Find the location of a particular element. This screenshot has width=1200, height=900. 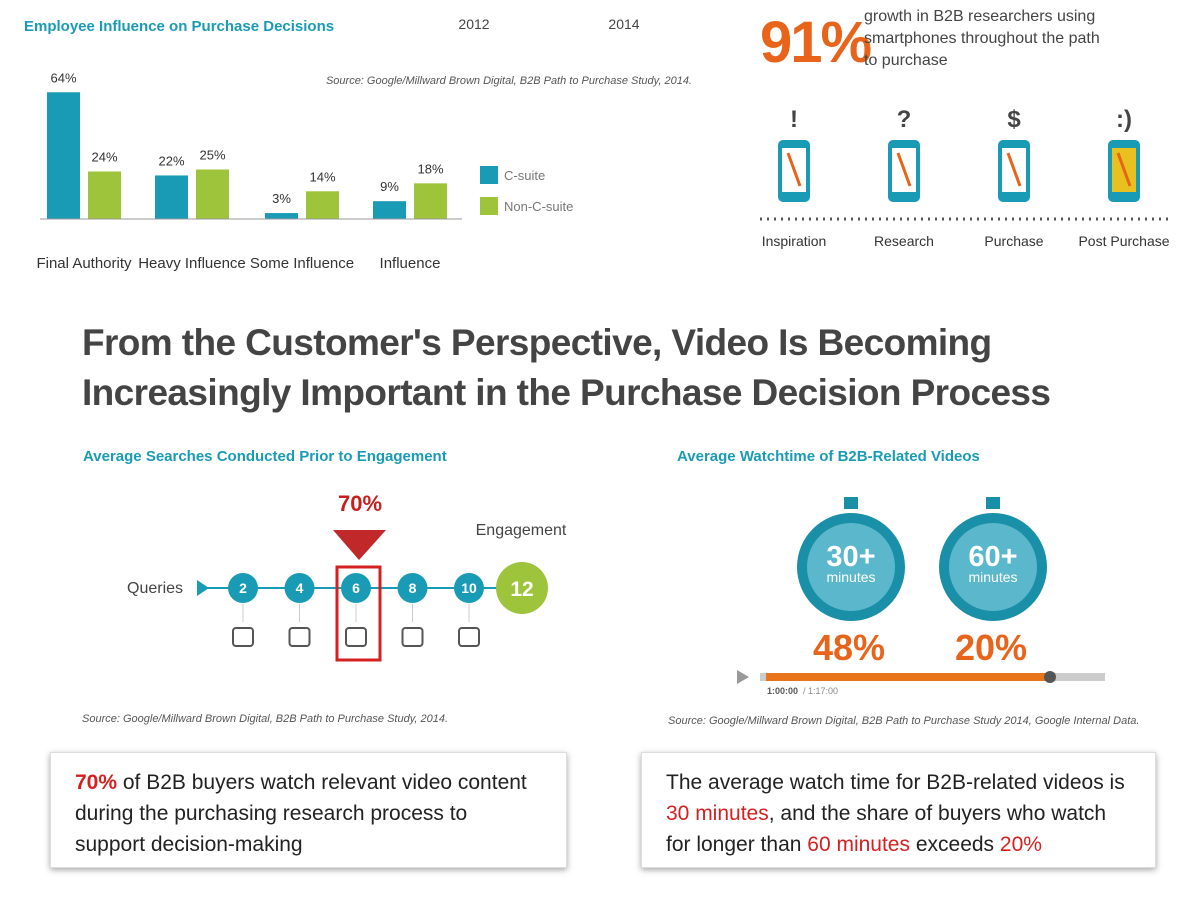

highlight: 70% is located at coordinates (360, 503).